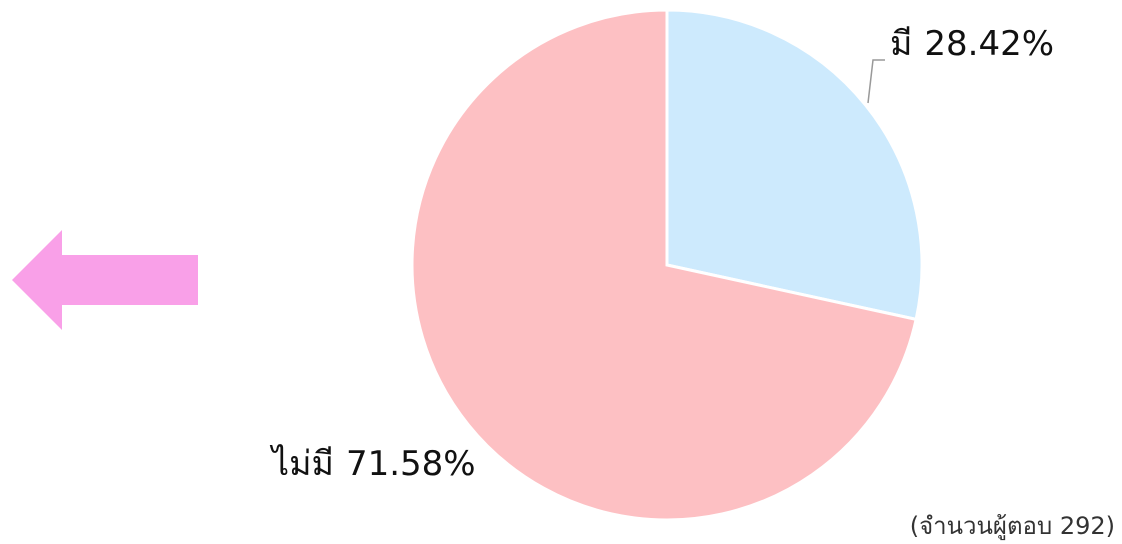  Describe the element at coordinates (105, 280) in the screenshot. I see `back-arrow` at that location.